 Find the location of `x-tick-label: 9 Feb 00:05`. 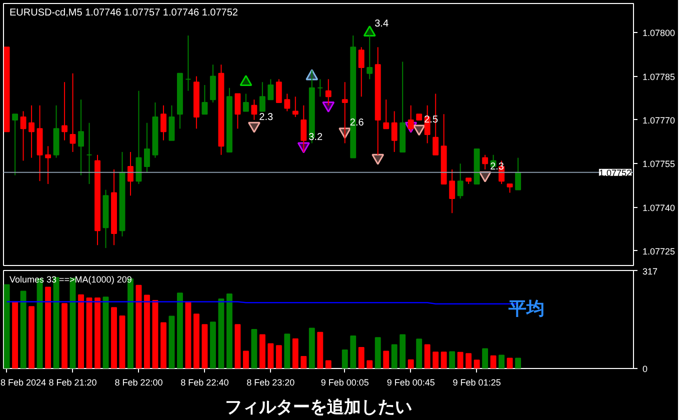

x-tick-label: 9 Feb 00:05 is located at coordinates (344, 383).